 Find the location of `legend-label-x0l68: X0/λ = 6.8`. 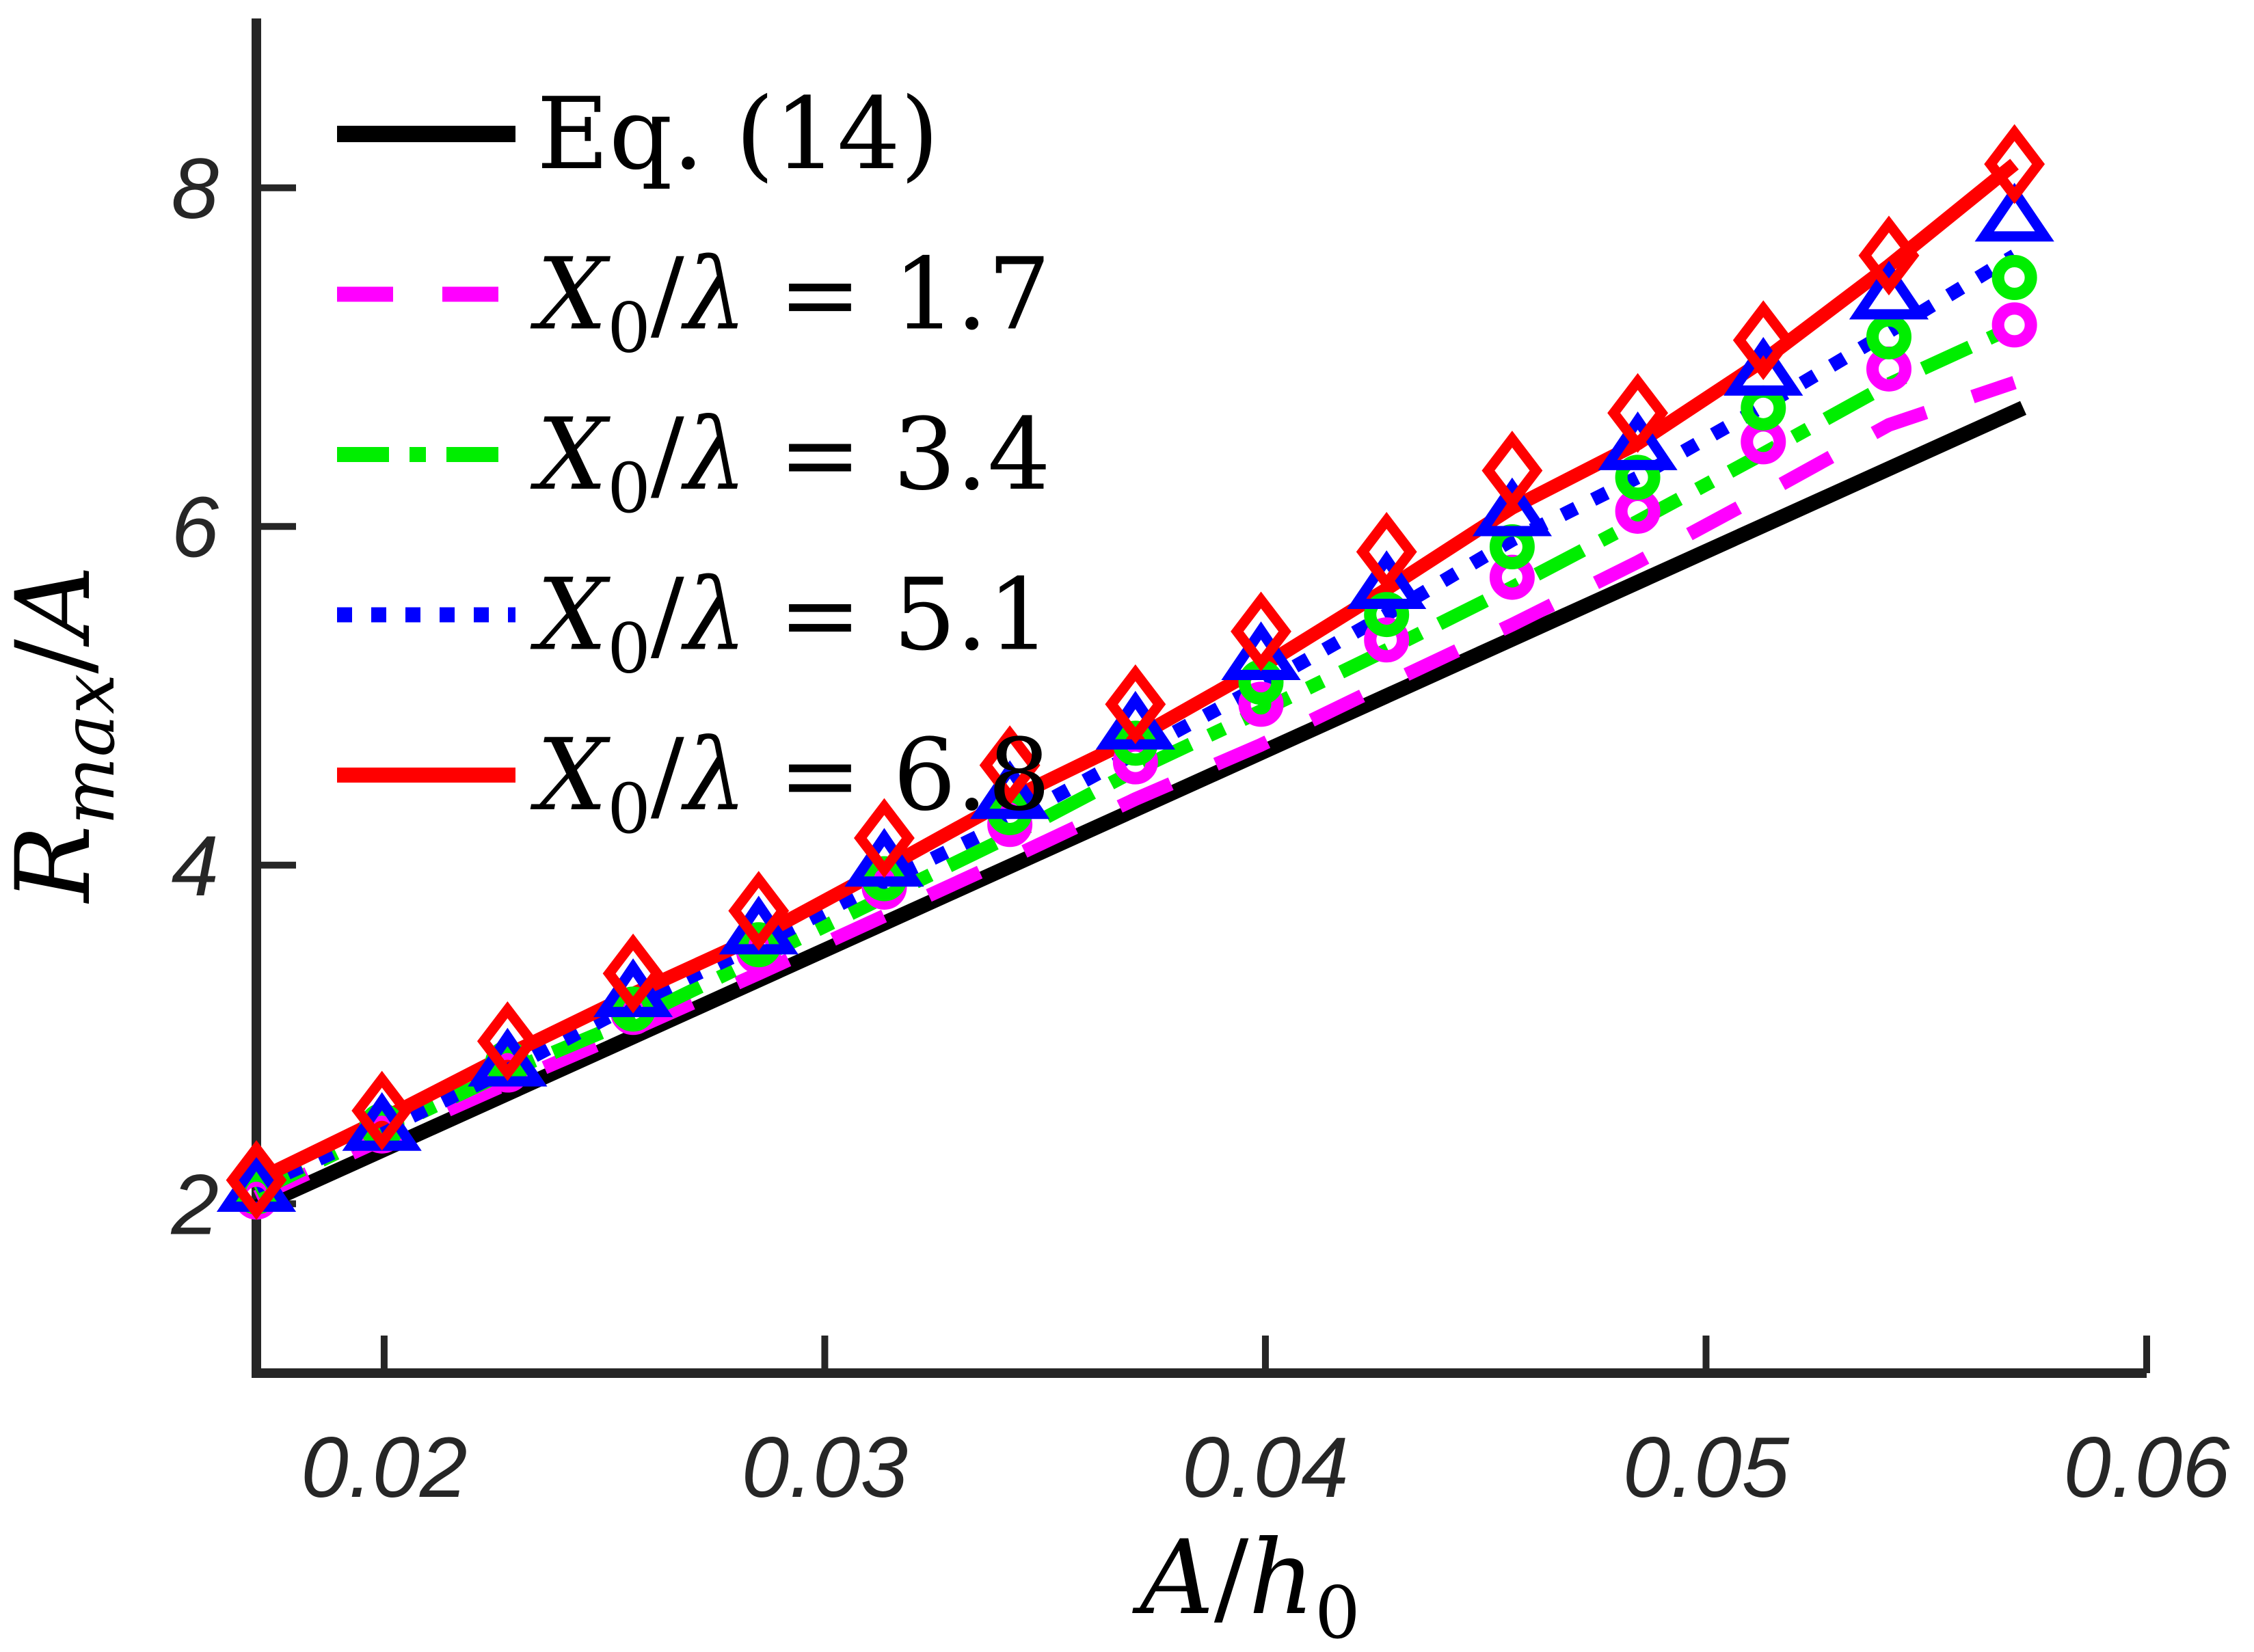

legend-label-x0l68: X0/λ = 6.8 is located at coordinates (790, 783).